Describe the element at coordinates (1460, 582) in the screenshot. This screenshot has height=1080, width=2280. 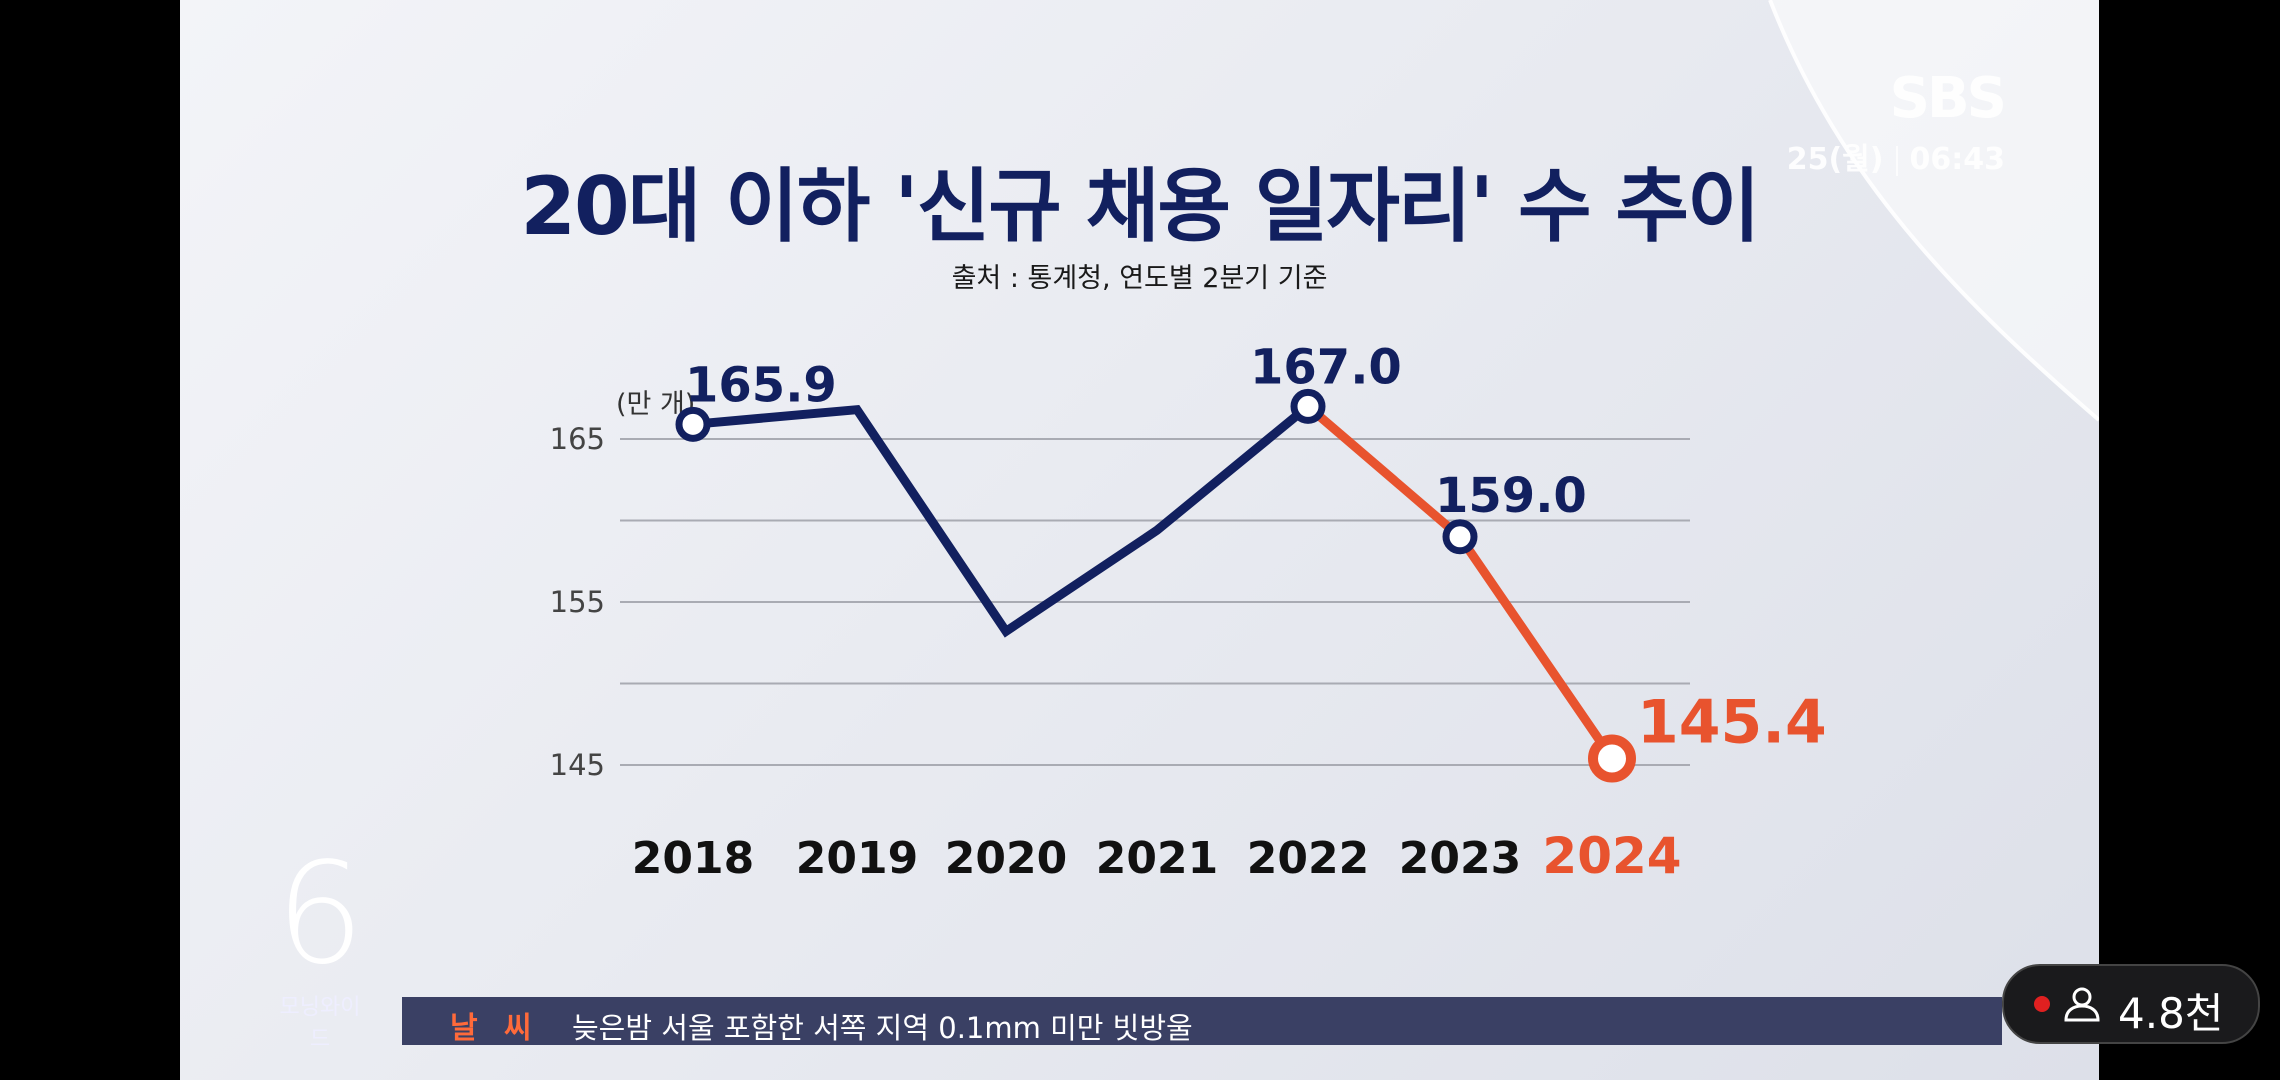
I see `series-line-highlight` at that location.